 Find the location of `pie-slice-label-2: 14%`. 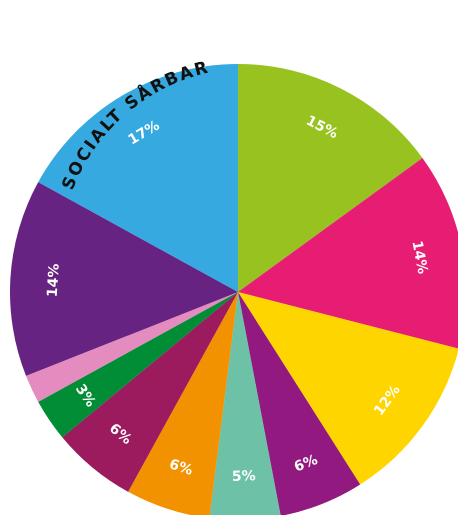

pie-slice-label-2: 14% is located at coordinates (419, 257).